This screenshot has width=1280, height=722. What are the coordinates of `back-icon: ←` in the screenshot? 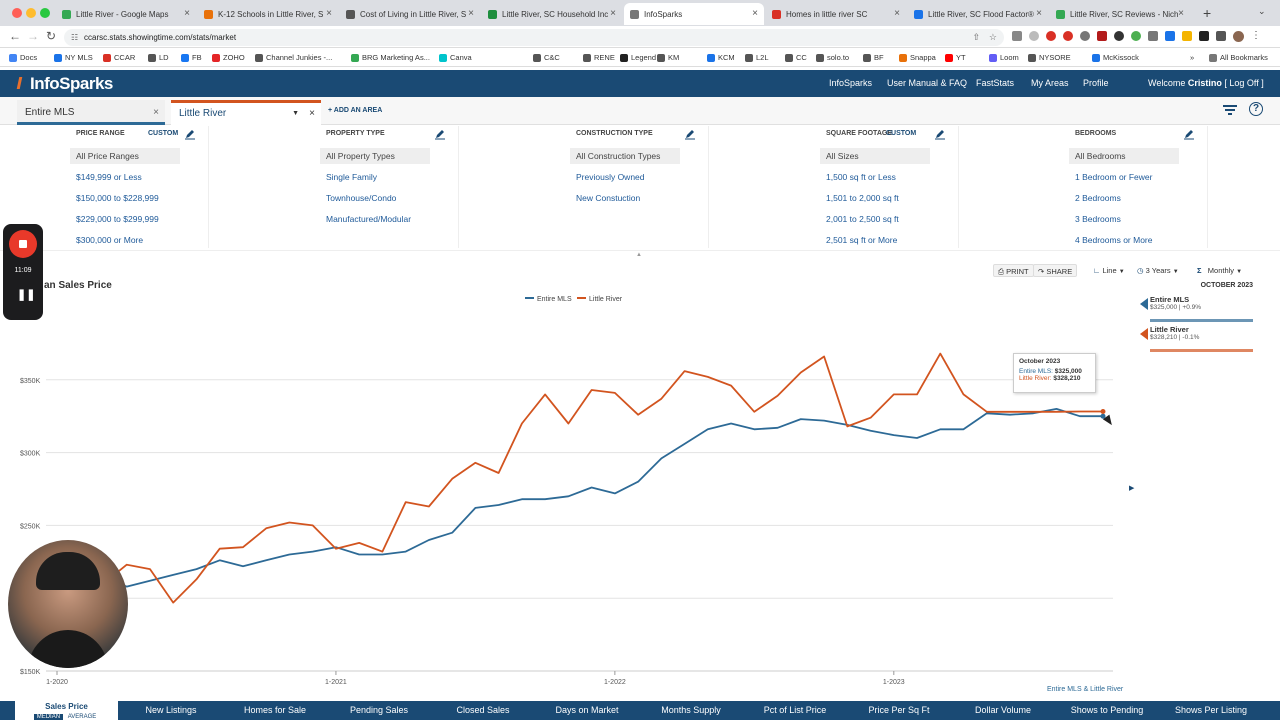 It's located at (15, 36).